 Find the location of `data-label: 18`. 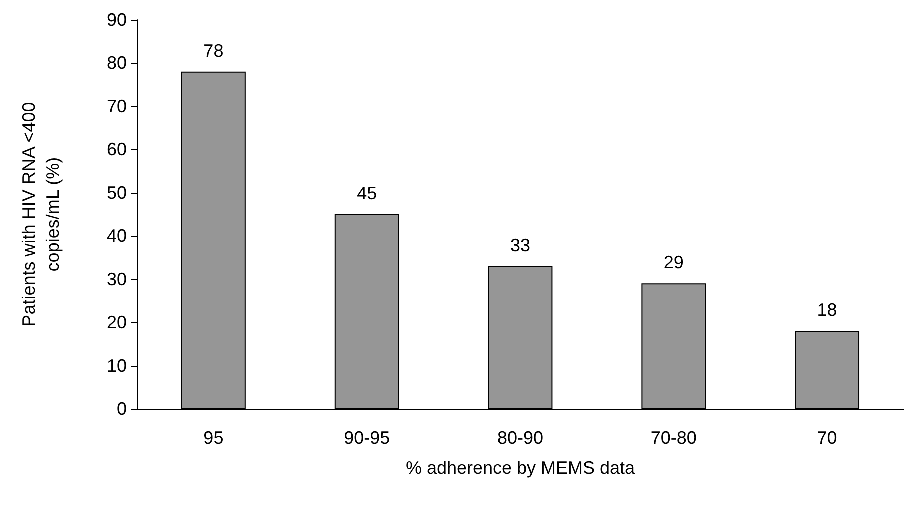

data-label: 18 is located at coordinates (827, 310).